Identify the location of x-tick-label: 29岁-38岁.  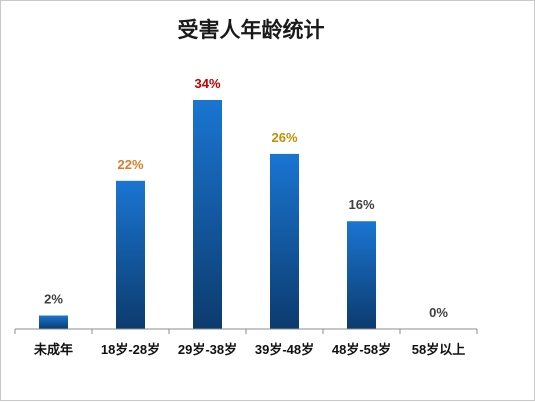
(207, 349).